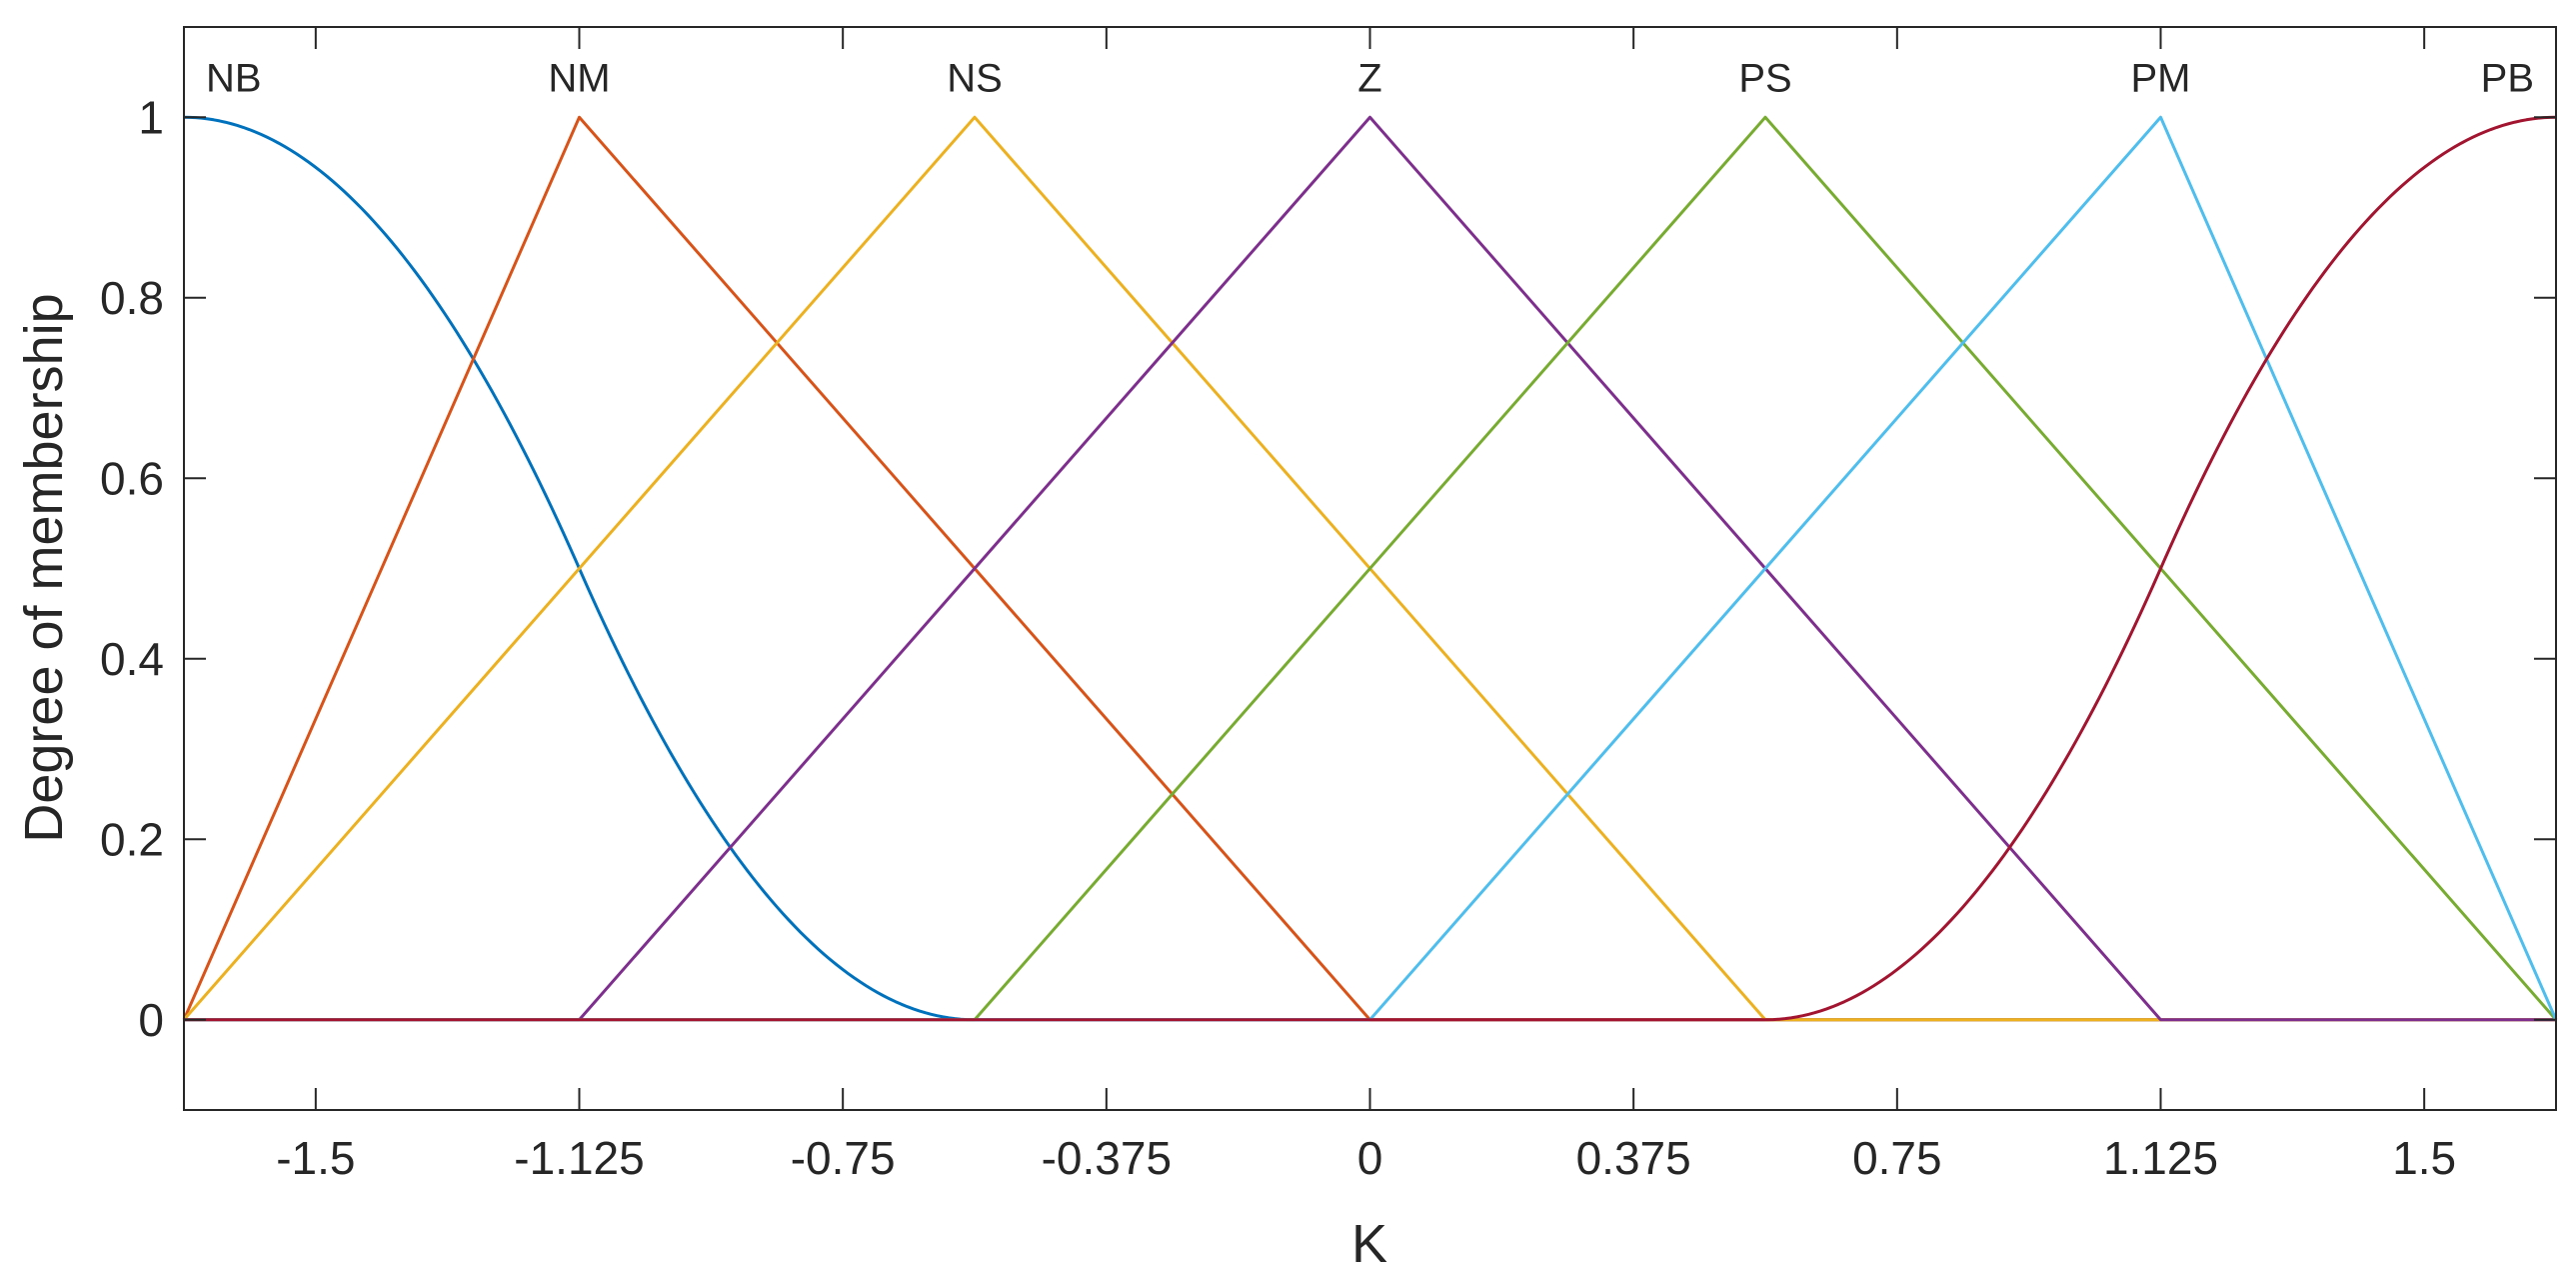 This screenshot has width=2576, height=1286. I want to click on x-tick-label: -1.125, so click(579, 1158).